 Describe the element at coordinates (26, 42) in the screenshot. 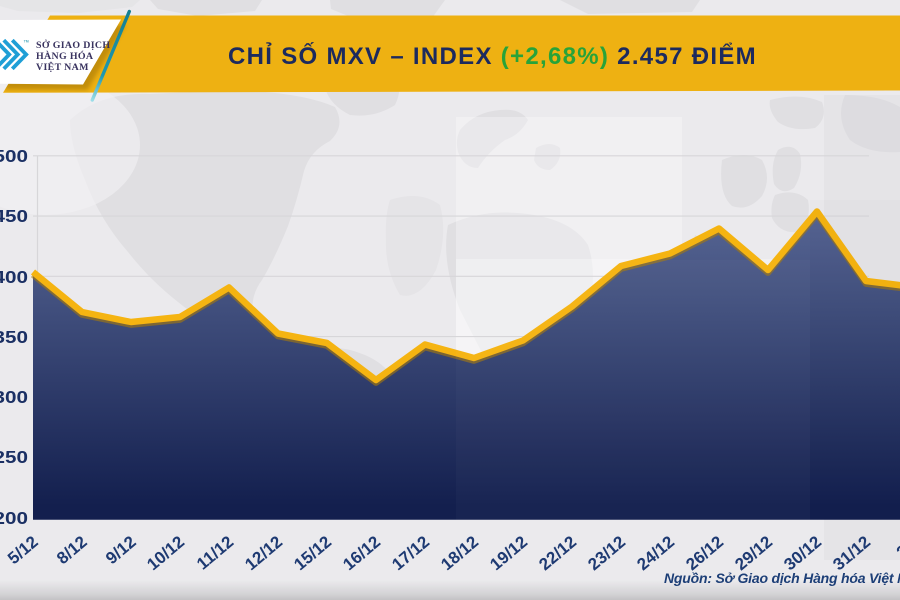

I see `svg-text: TM` at that location.